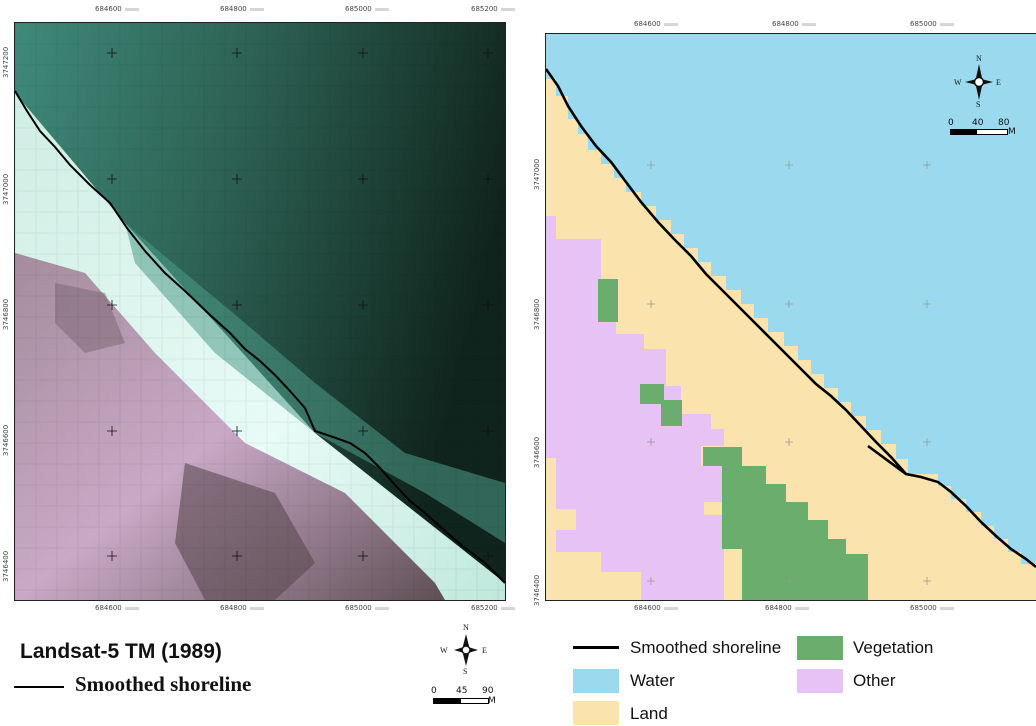 This screenshot has height=726, width=1036. Describe the element at coordinates (117, 9) in the screenshot. I see `left-top-tick: 684600` at that location.